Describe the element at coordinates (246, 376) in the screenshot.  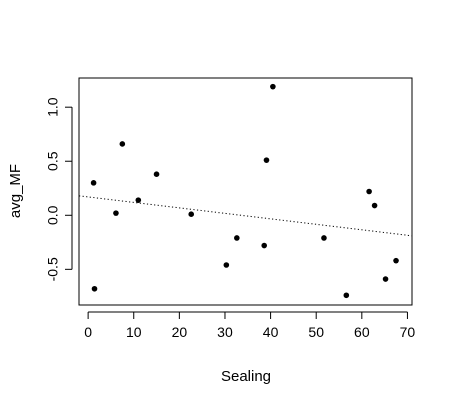
I see `x-axis-label: Sealing` at that location.